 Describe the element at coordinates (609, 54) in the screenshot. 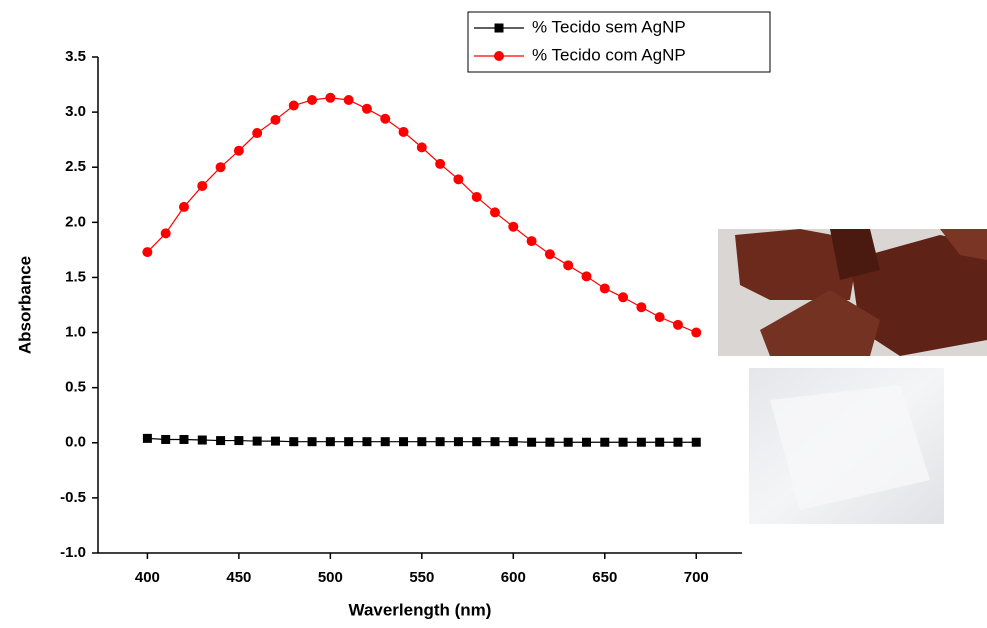

I see `legend-label: % Tecido com AgNP` at that location.